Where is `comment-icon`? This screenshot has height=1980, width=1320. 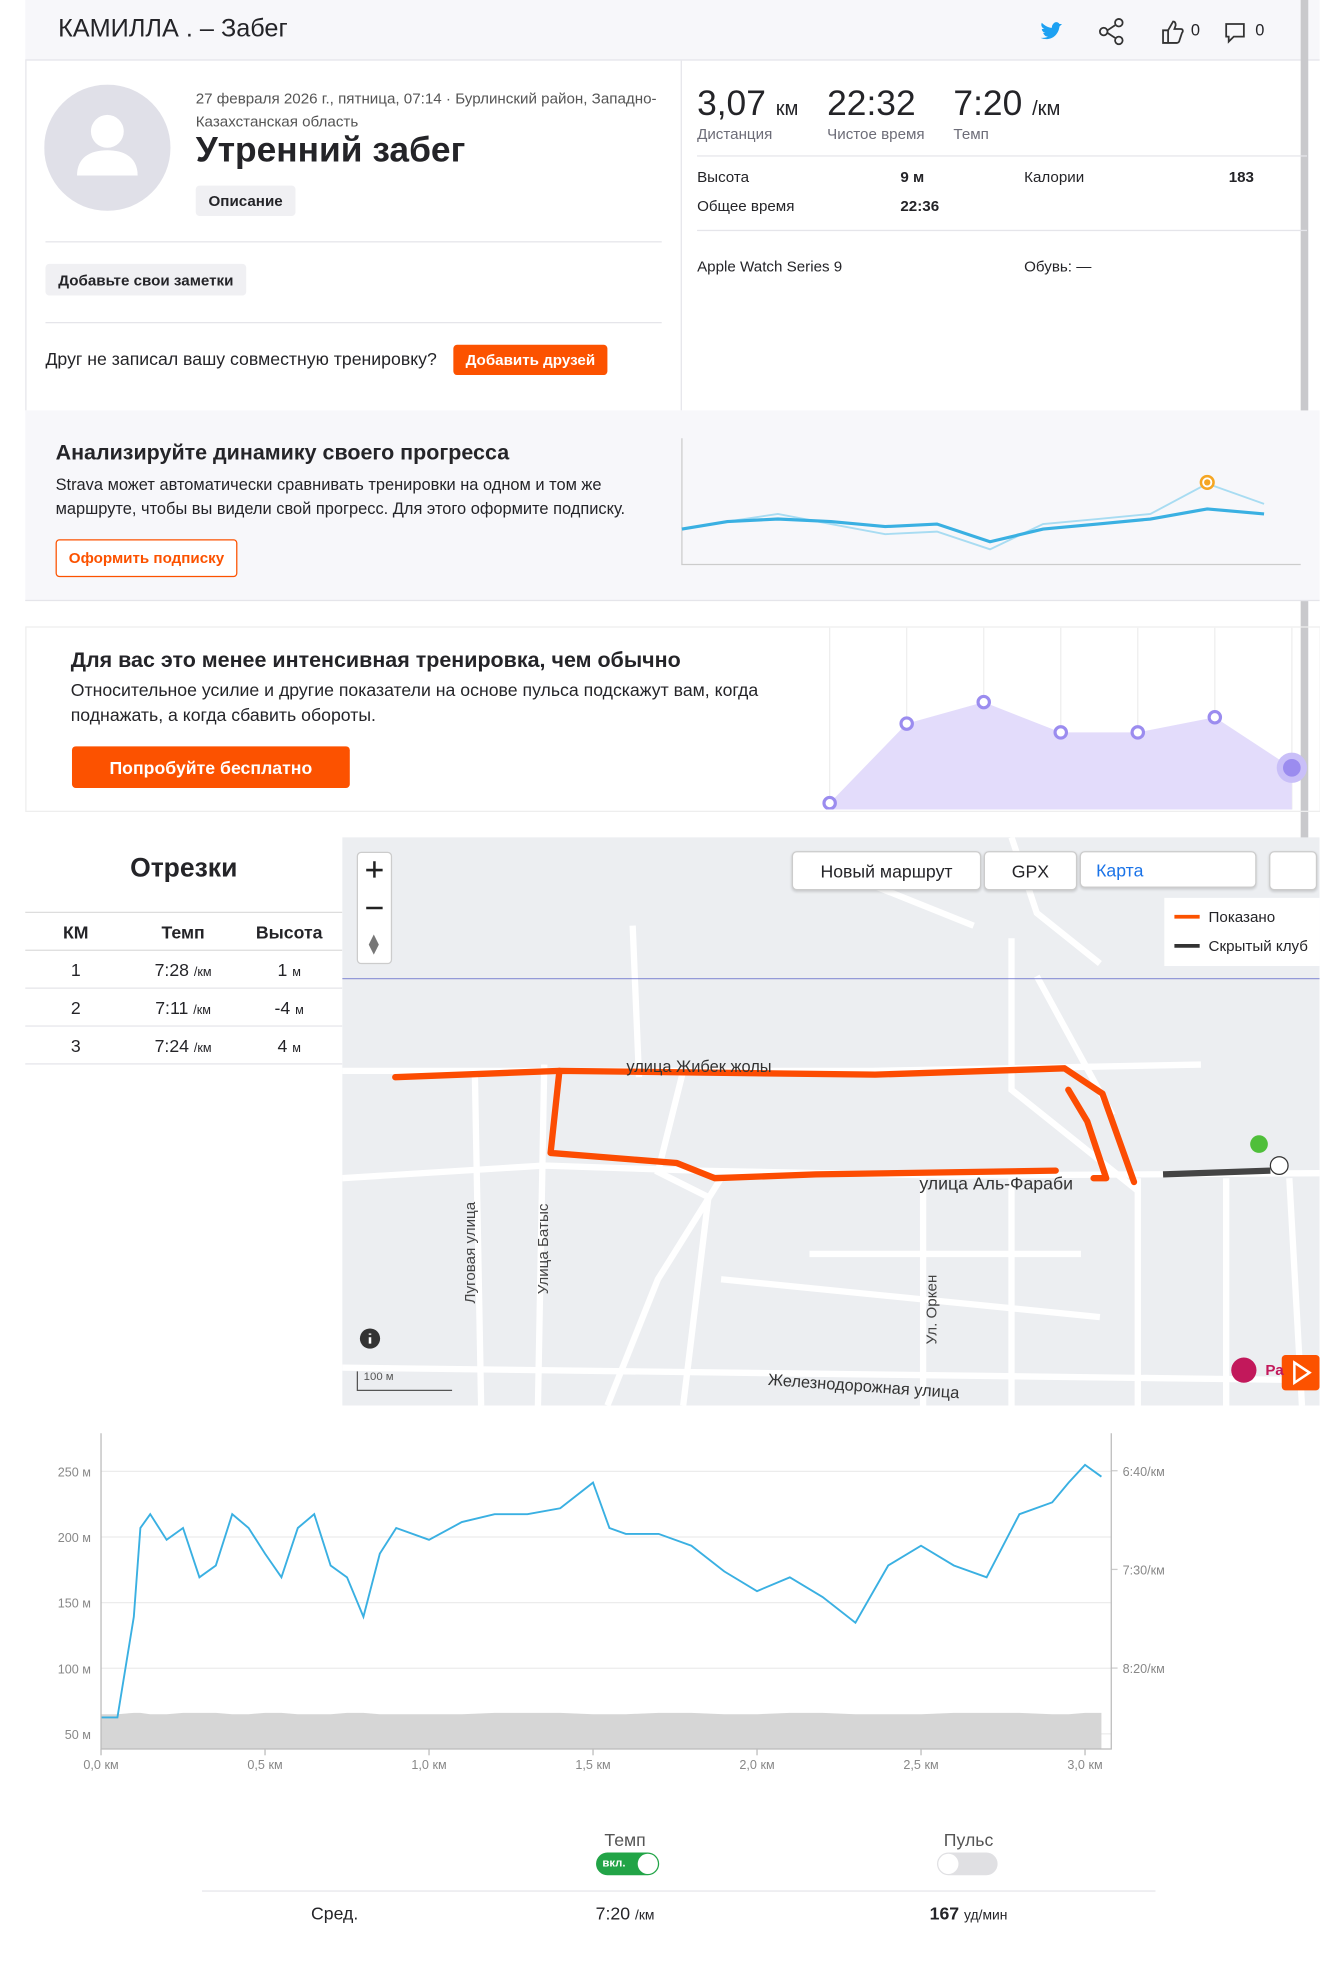 comment-icon is located at coordinates (1235, 33).